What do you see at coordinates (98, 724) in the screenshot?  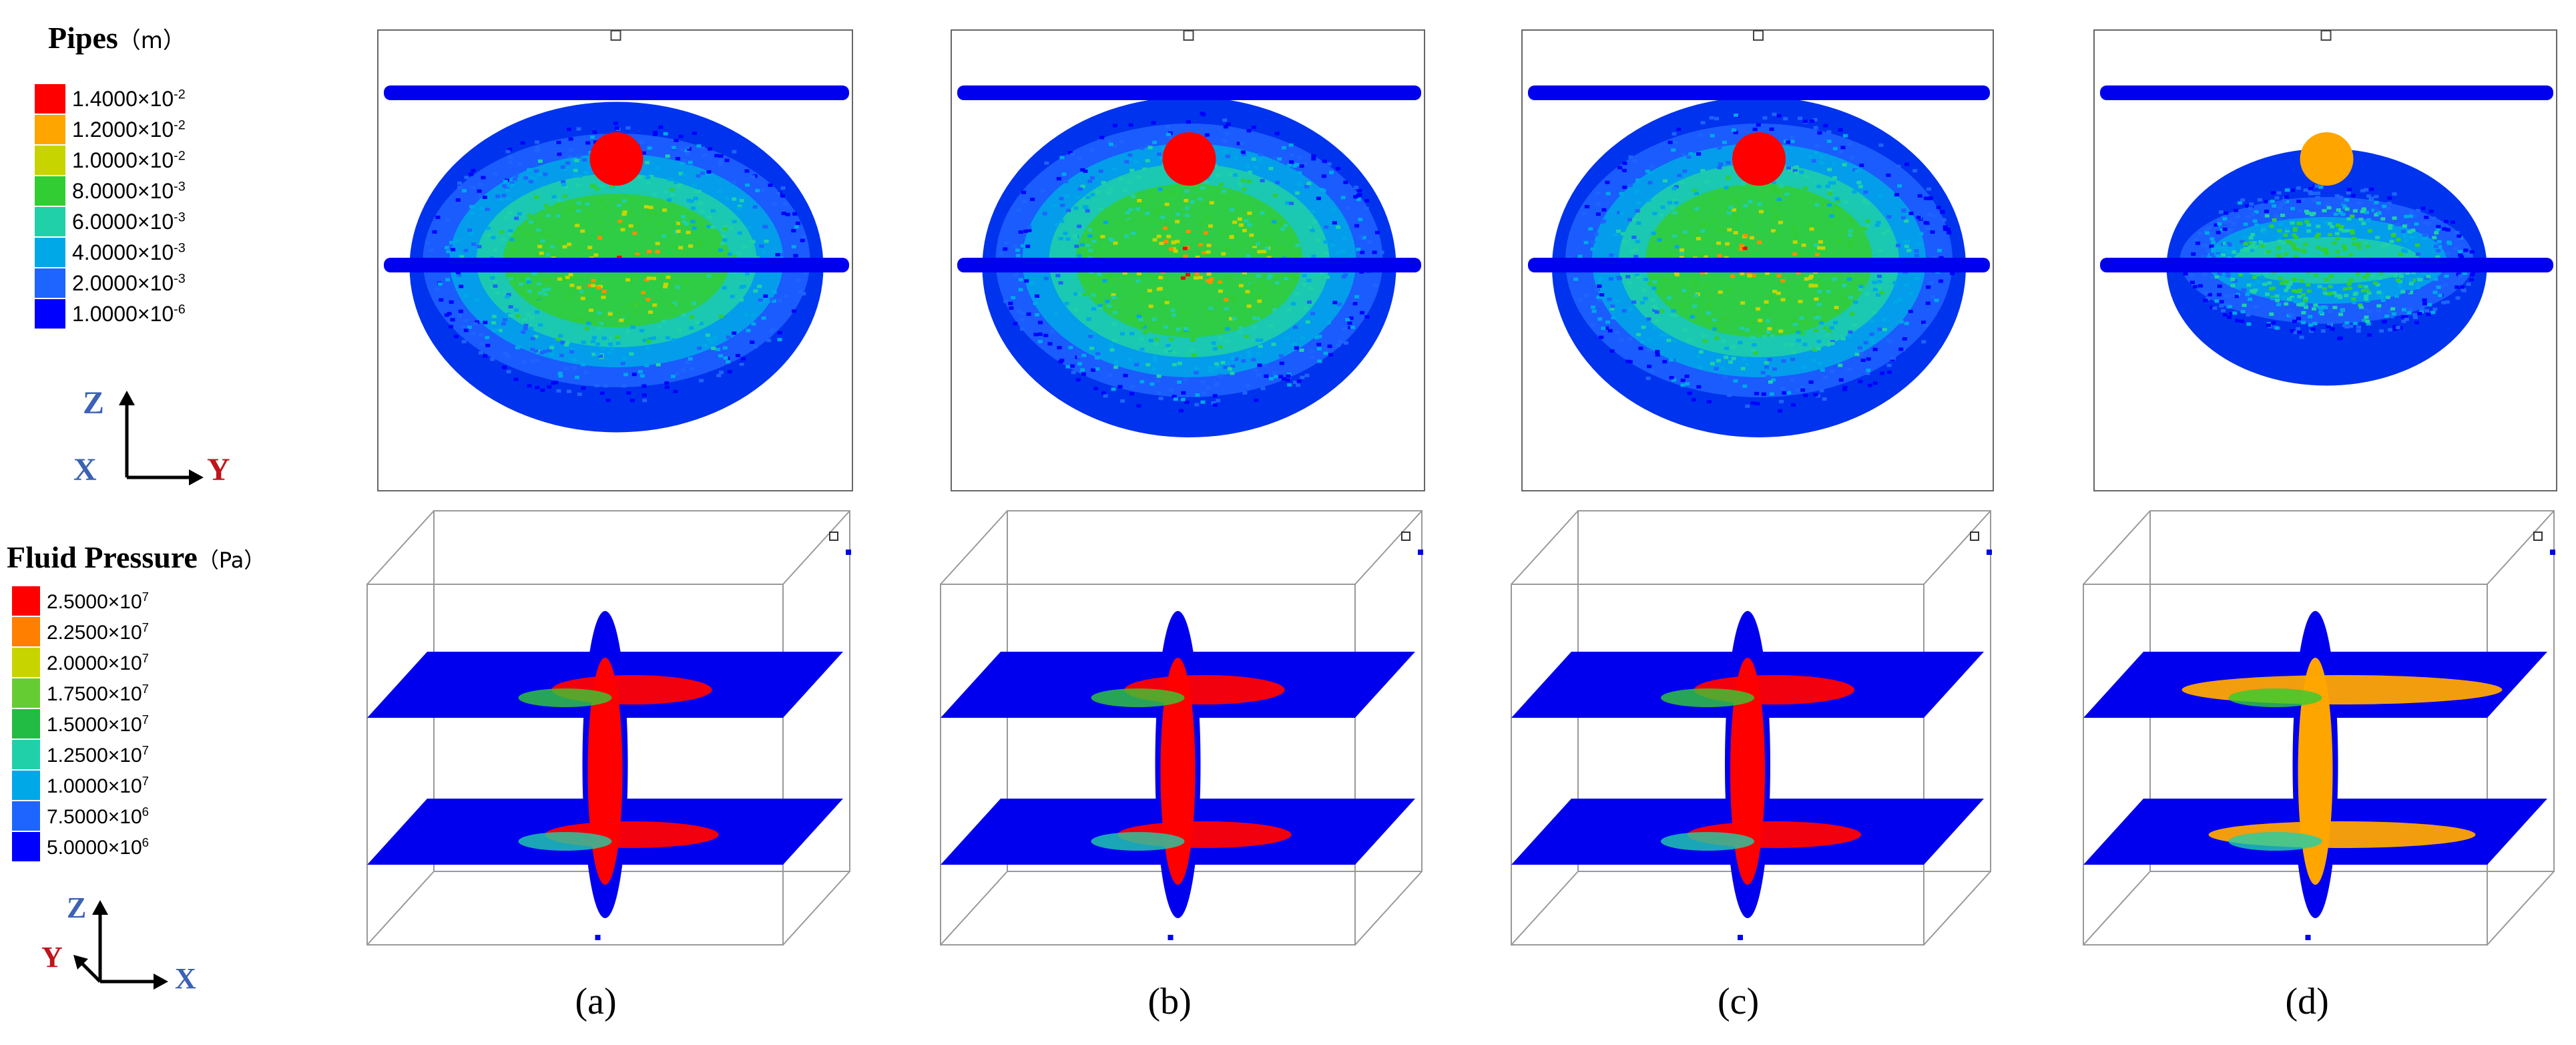 I see `fluid-tick-label: 1.5000×107` at bounding box center [98, 724].